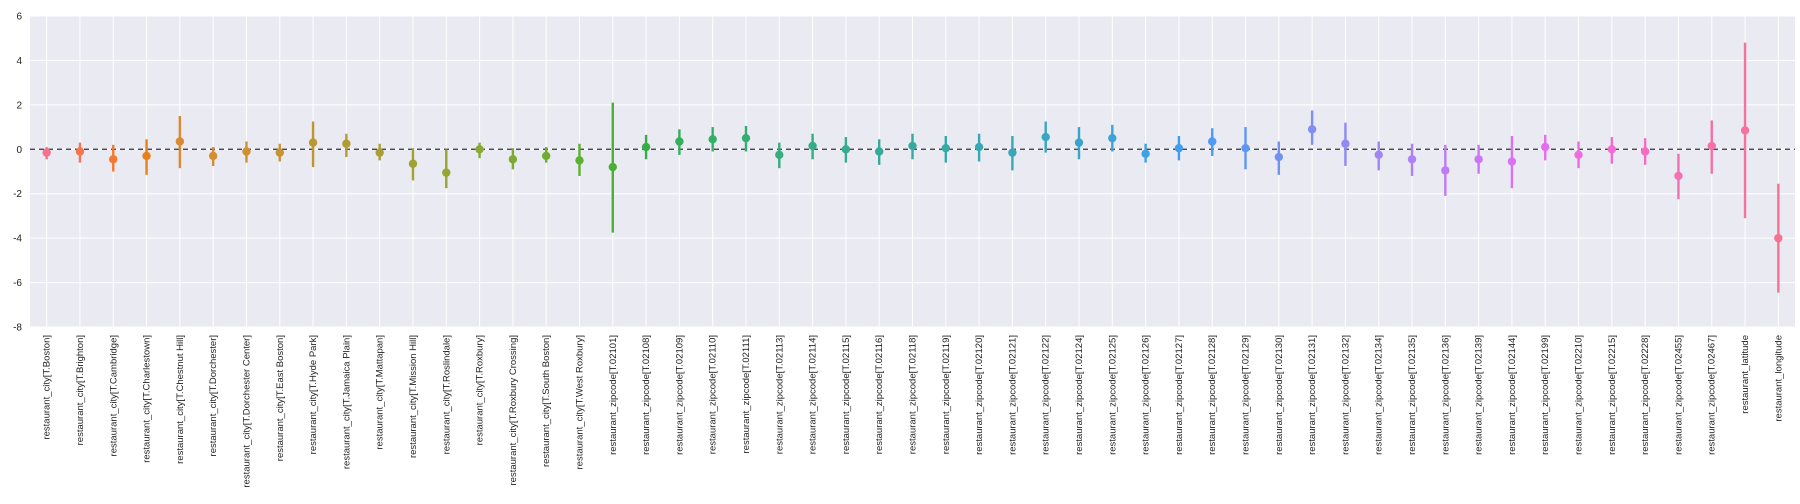 Image resolution: width=1800 pixels, height=504 pixels. What do you see at coordinates (746, 394) in the screenshot?
I see `x-tick-label: restaurant_zipcode[T.02111]` at bounding box center [746, 394].